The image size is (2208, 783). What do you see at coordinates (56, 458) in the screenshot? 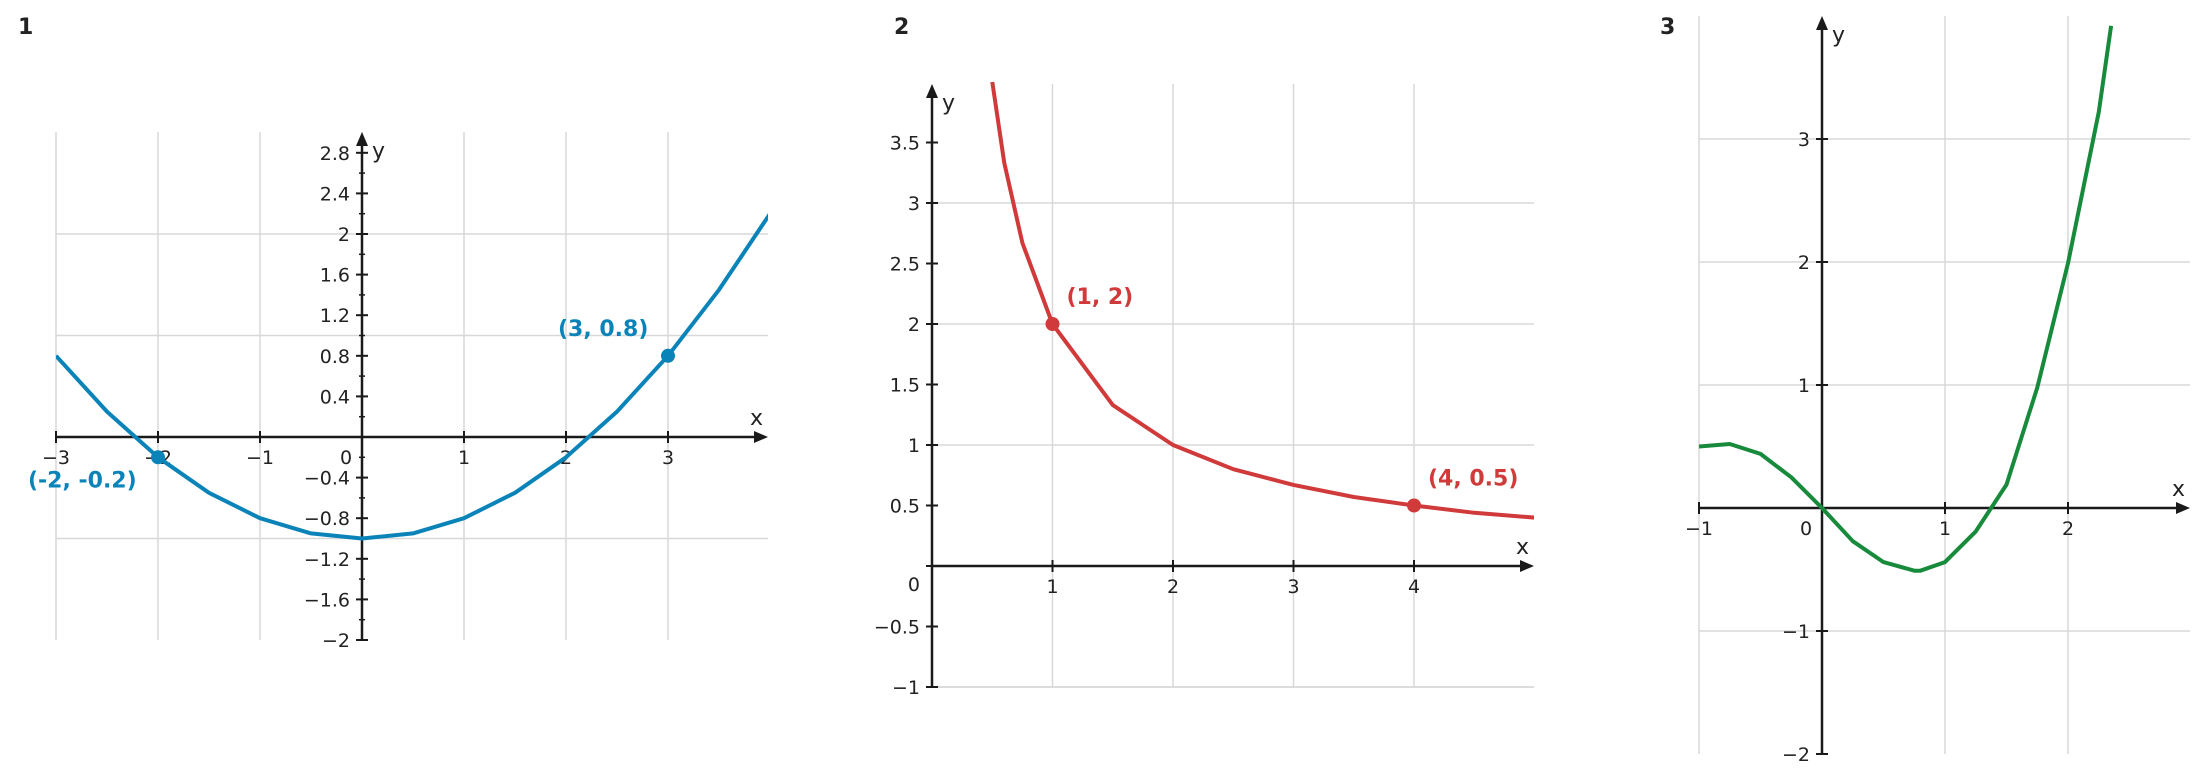
I see `x-tick-label: −3` at bounding box center [56, 458].